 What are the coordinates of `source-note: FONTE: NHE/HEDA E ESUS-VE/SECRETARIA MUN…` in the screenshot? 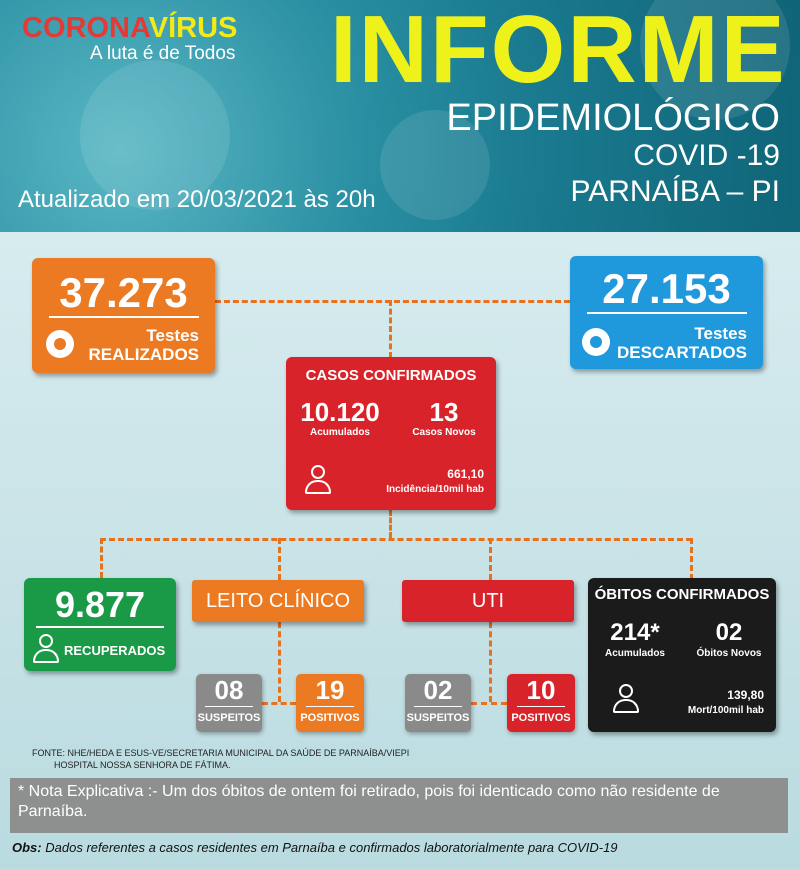 It's located at (220, 759).